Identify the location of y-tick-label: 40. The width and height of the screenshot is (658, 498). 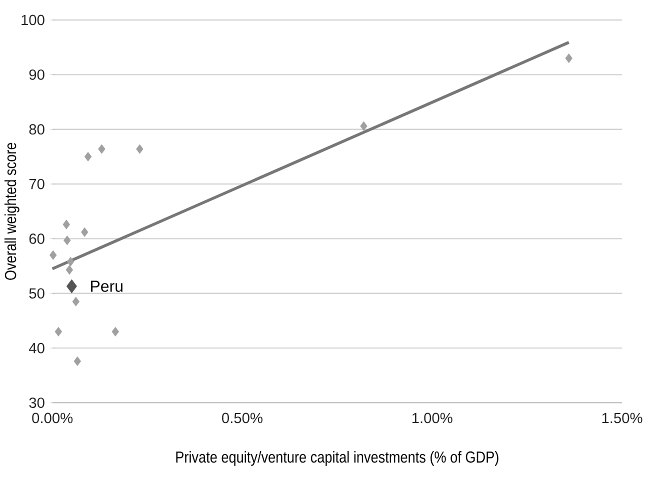
(36, 348).